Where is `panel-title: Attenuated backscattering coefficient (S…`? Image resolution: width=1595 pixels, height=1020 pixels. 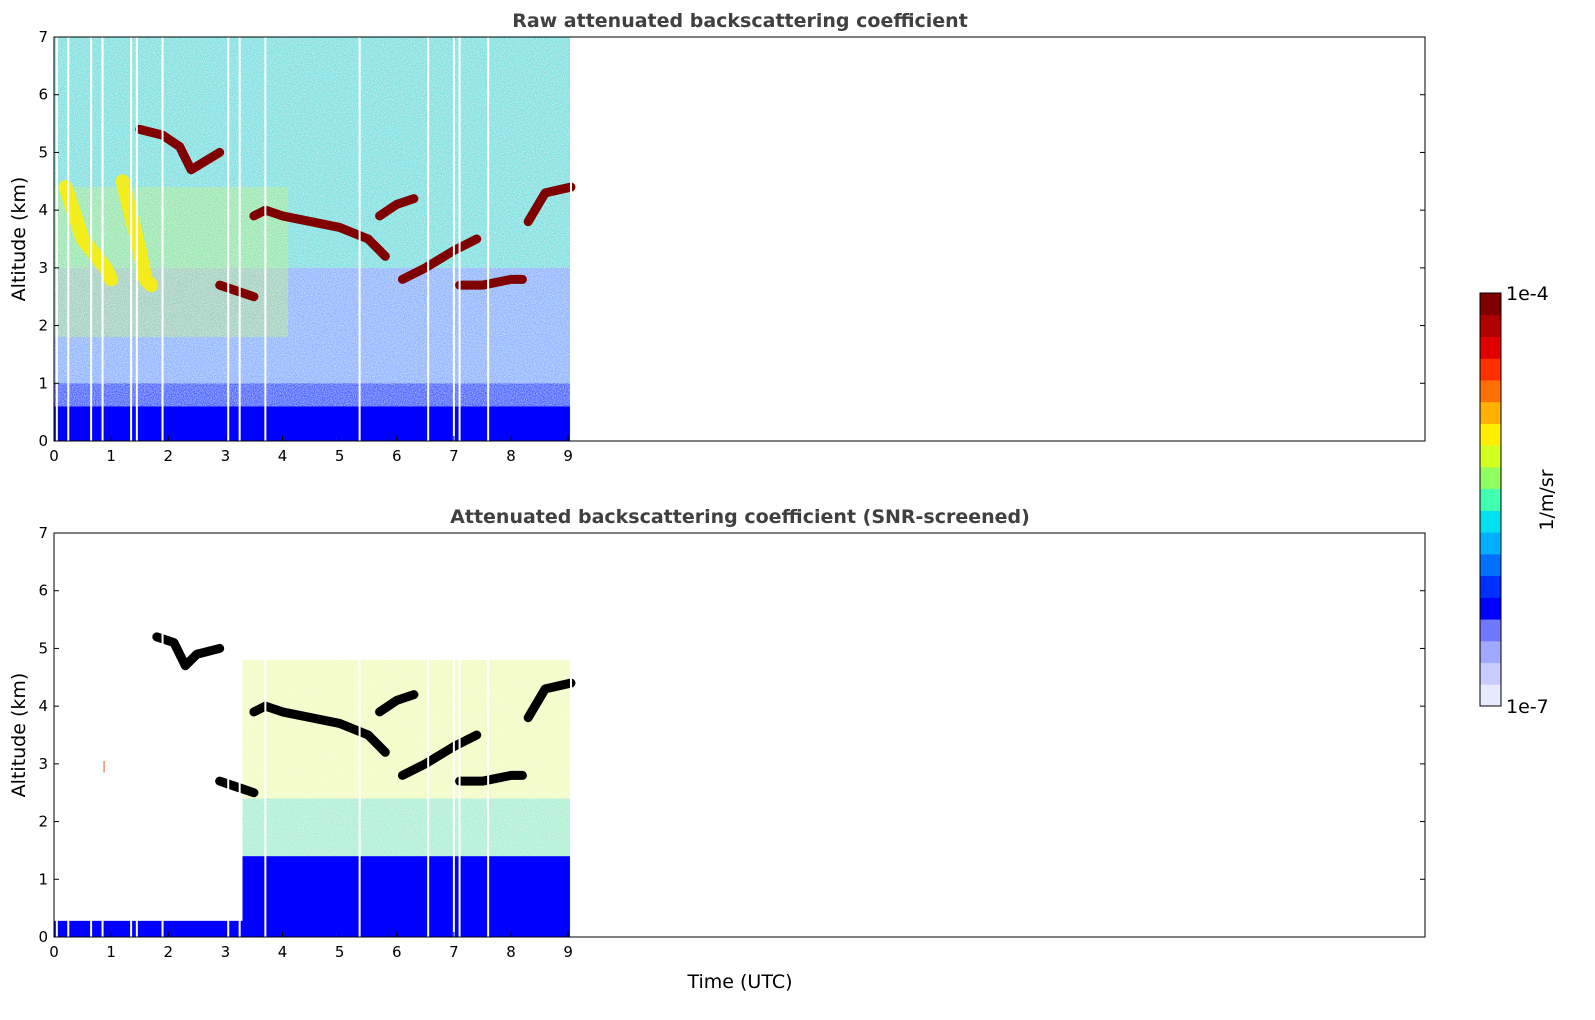 panel-title: Attenuated backscattering coefficient (S… is located at coordinates (740, 517).